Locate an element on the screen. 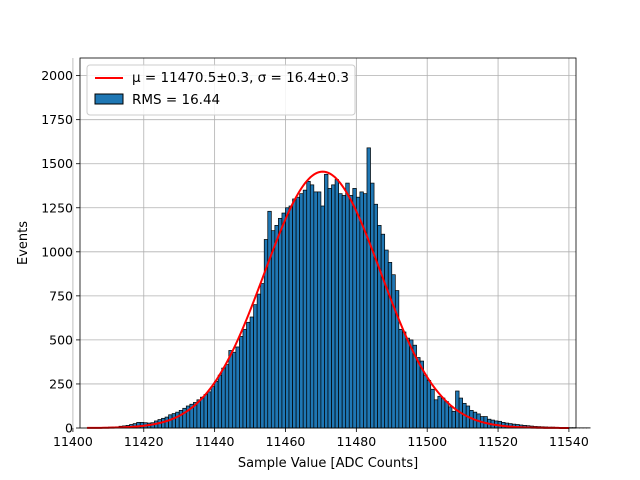 This screenshot has width=640, height=480. y-tick-label: 1000 is located at coordinates (57, 251).